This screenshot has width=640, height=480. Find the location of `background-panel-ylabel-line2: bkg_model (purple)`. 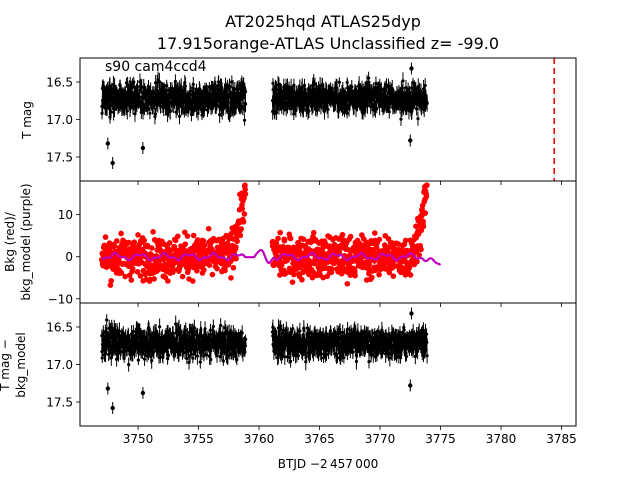

background-panel-ylabel-line2: bkg_model (purple) is located at coordinates (26, 241).